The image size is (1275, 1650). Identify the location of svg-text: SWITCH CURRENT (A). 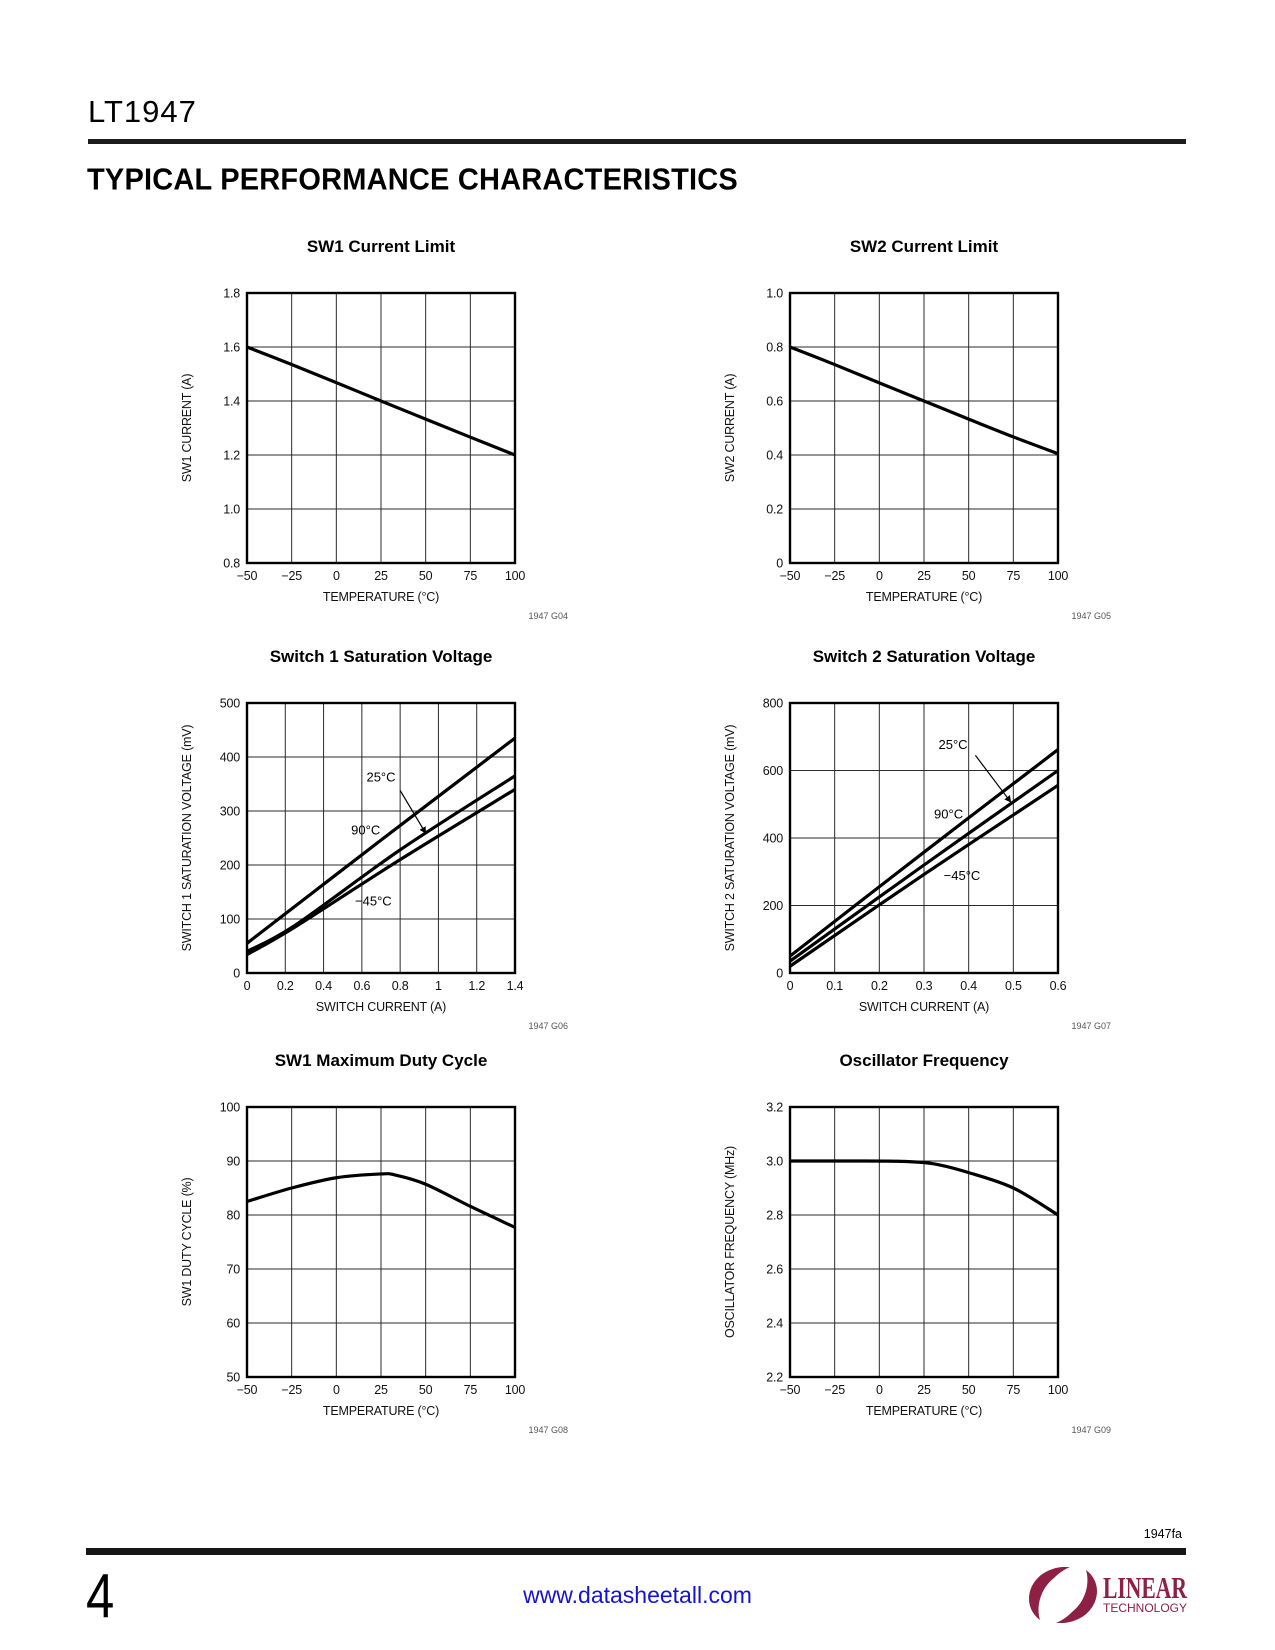
(381, 1007).